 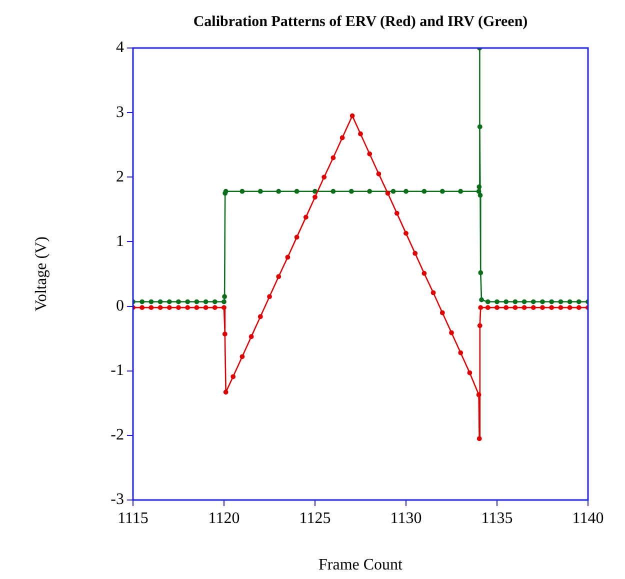 What do you see at coordinates (361, 565) in the screenshot?
I see `x-axis-title: Frame Count` at bounding box center [361, 565].